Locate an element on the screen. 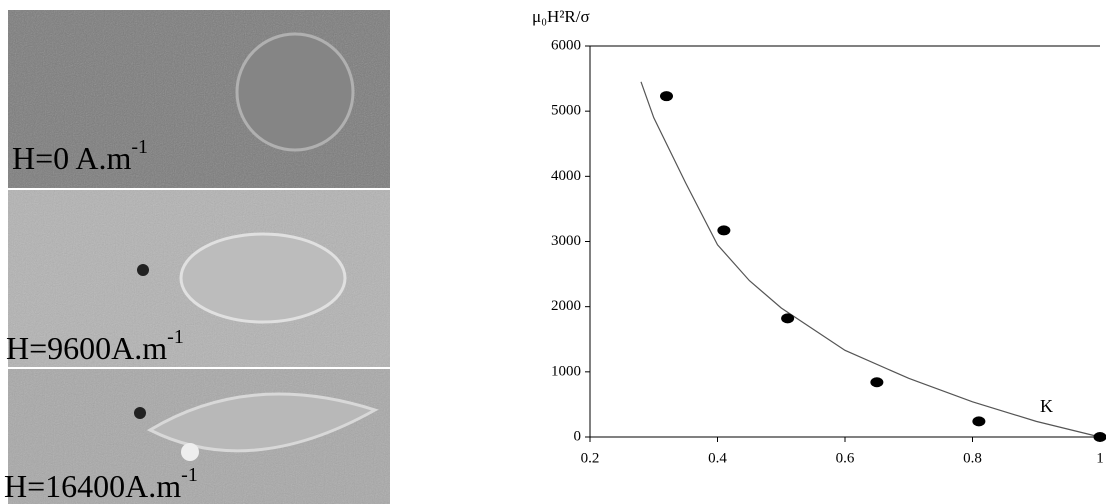 The image size is (1106, 504). x-tick-label: 0.8 is located at coordinates (972, 458).